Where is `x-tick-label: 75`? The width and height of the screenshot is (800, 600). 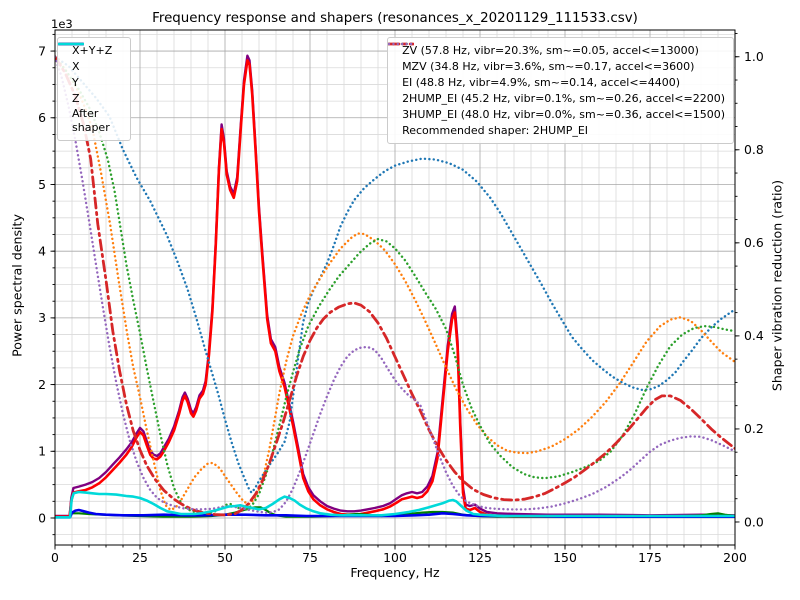 x-tick-label: 75 is located at coordinates (310, 557).